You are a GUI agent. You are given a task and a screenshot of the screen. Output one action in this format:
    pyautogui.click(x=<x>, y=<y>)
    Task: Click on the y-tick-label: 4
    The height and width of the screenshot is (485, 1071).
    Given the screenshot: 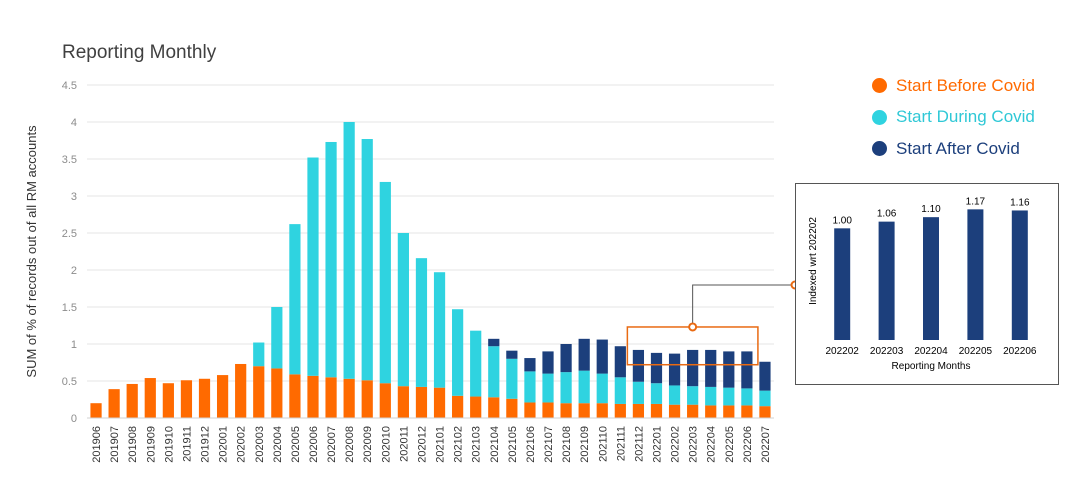 What is the action you would take?
    pyautogui.click(x=74, y=123)
    